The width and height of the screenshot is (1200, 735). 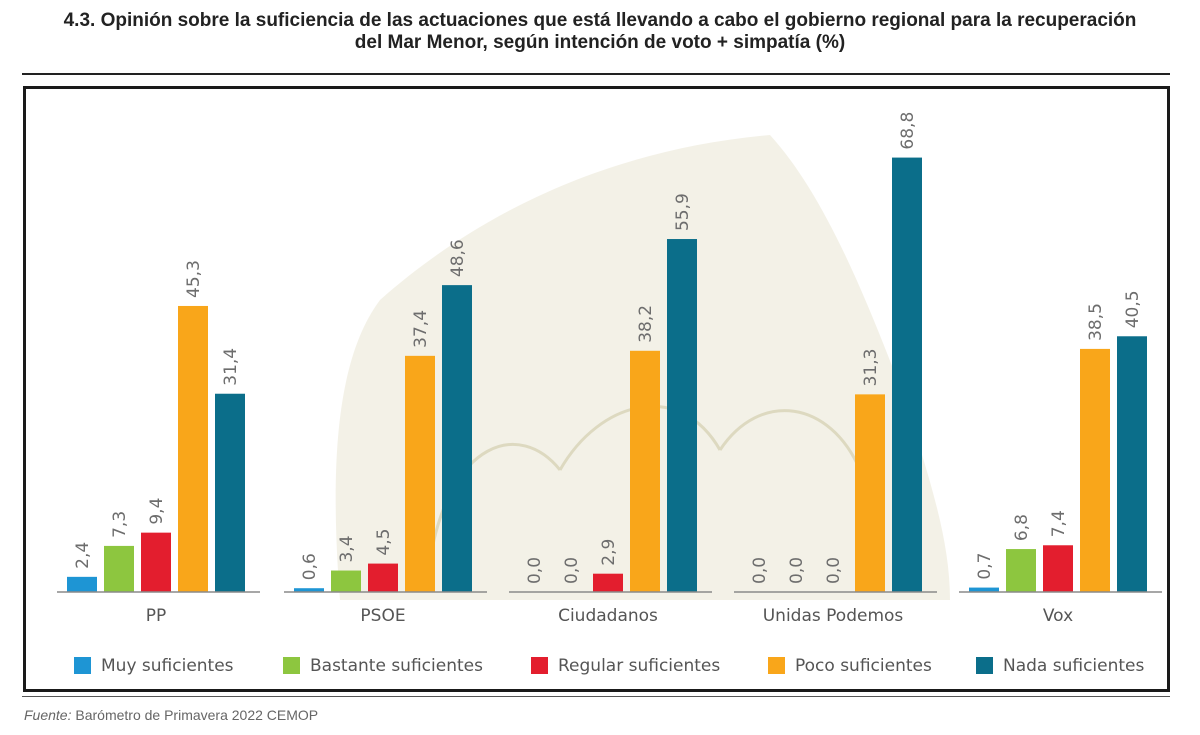 What do you see at coordinates (82, 584) in the screenshot?
I see `bar-pp-muy` at bounding box center [82, 584].